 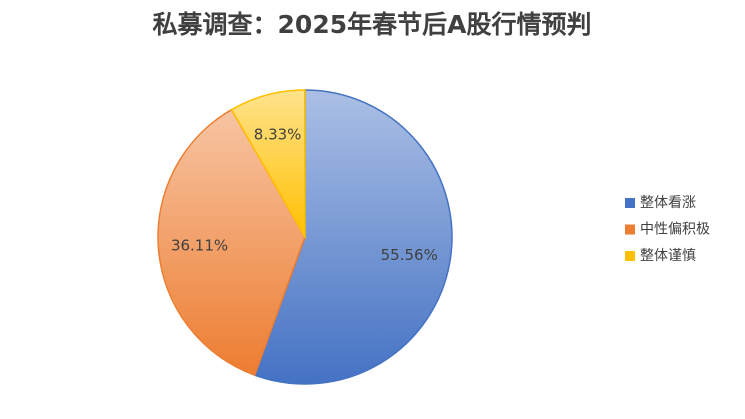 What do you see at coordinates (409, 255) in the screenshot?
I see `data-label: 55.56%` at bounding box center [409, 255].